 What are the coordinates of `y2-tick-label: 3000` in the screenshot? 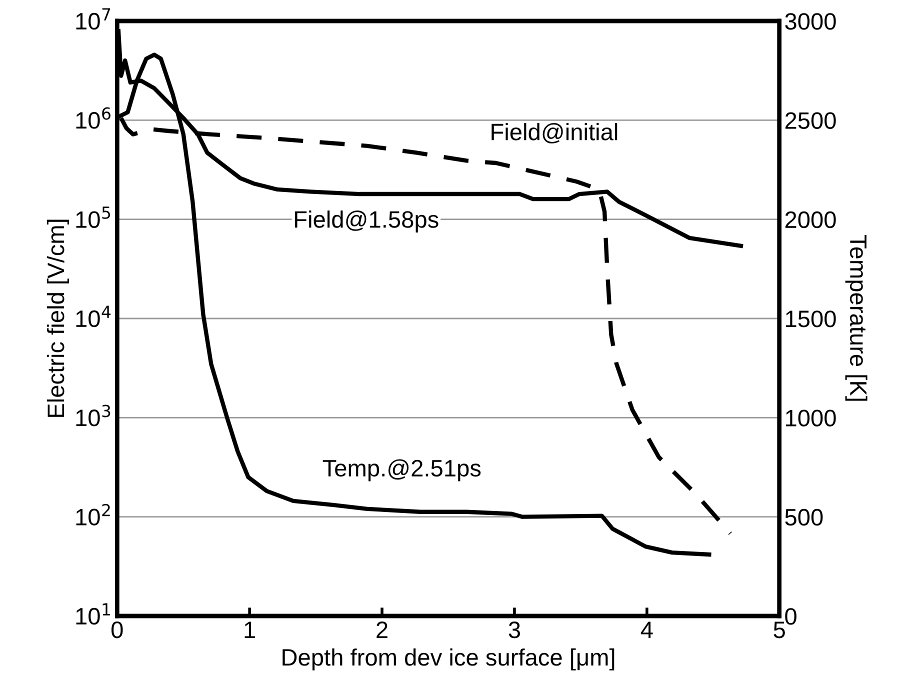 It's located at (810, 21).